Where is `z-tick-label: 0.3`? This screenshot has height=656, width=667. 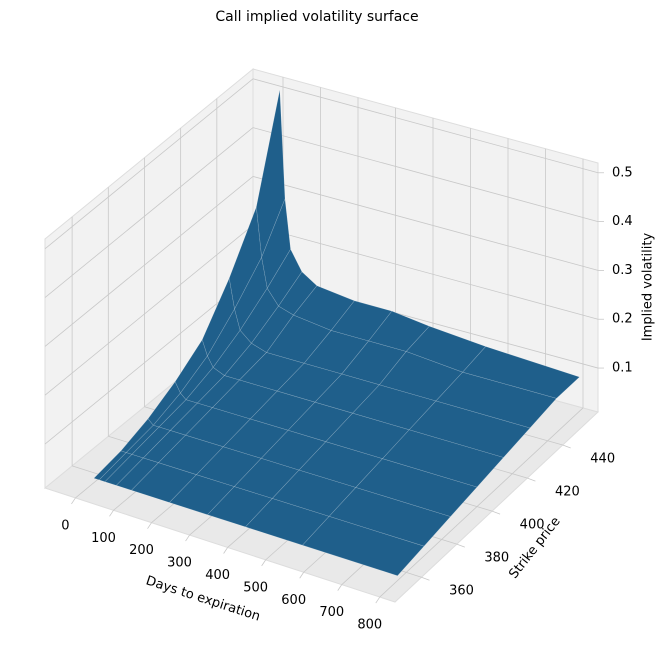
z-tick-label: 0.3 is located at coordinates (622, 270).